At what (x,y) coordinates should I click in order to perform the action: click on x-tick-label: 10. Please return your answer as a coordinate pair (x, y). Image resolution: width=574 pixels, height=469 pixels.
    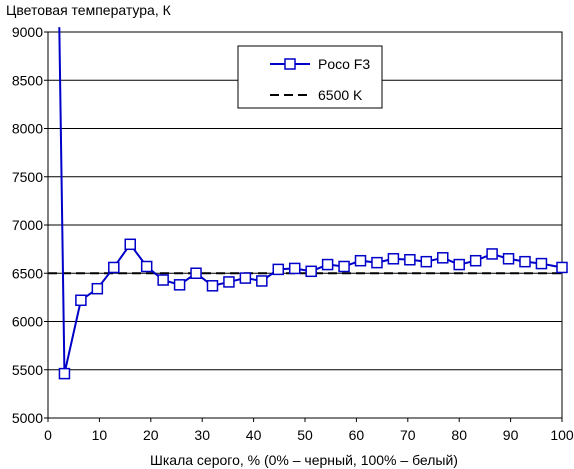
    Looking at the image, I should click on (100, 435).